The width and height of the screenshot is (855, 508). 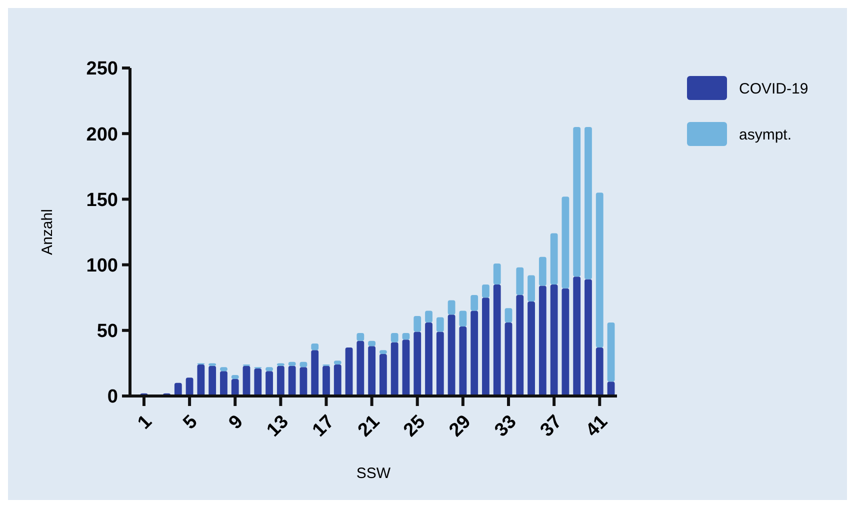 What do you see at coordinates (460, 426) in the screenshot?
I see `x-tick-label: 29` at bounding box center [460, 426].